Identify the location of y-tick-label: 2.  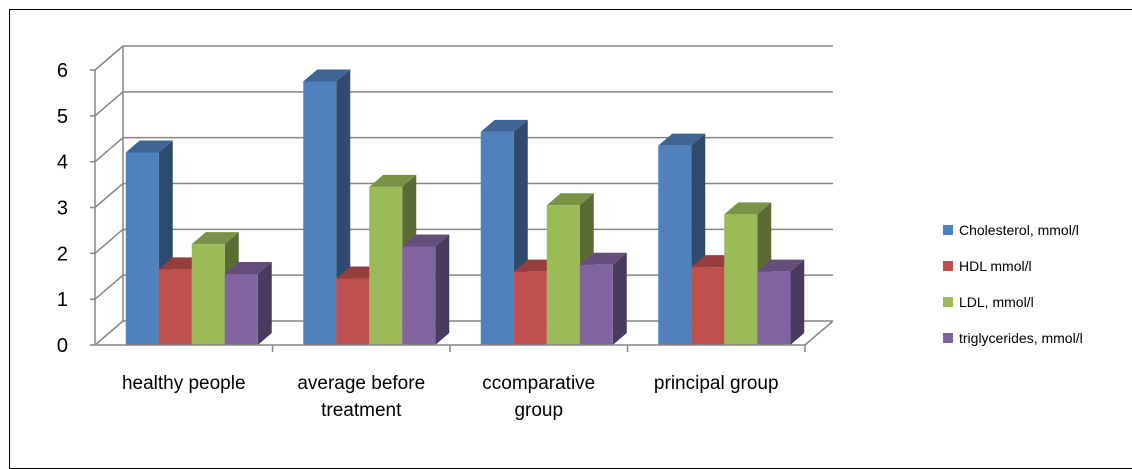
(62, 254).